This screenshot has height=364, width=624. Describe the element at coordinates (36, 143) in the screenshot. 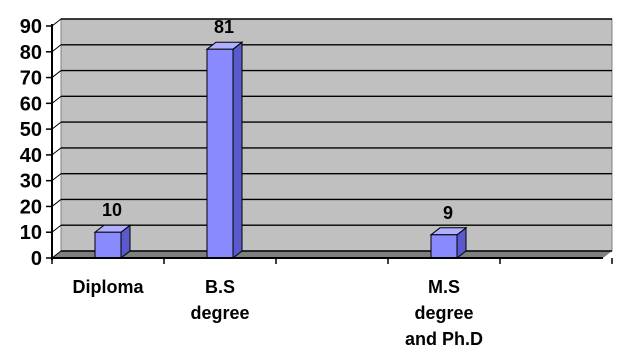

I see `y-axis-ticks: 0 10 20 30 40 50 60 70 80 90` at that location.